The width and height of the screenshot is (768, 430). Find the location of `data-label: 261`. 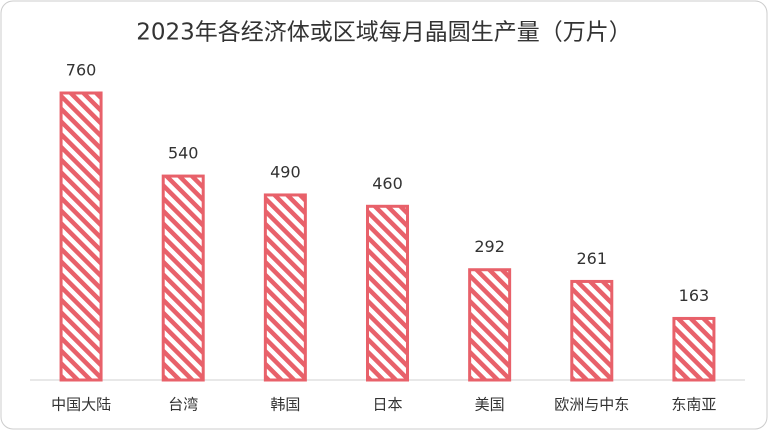

data-label: 261 is located at coordinates (592, 258).